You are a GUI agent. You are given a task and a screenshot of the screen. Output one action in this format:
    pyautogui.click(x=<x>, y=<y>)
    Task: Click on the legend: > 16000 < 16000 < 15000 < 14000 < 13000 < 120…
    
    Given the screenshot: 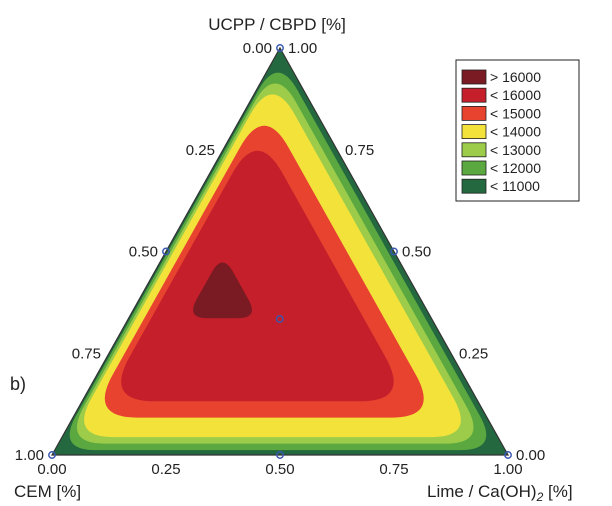 What is the action you would take?
    pyautogui.click(x=517, y=130)
    